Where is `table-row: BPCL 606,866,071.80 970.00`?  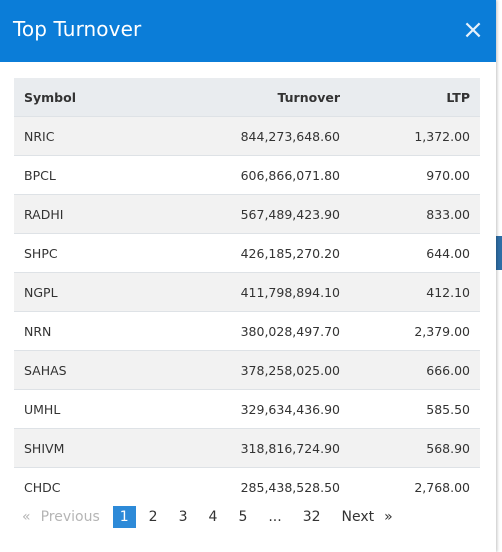
table-row: BPCL 606,866,071.80 970.00 is located at coordinates (247, 175).